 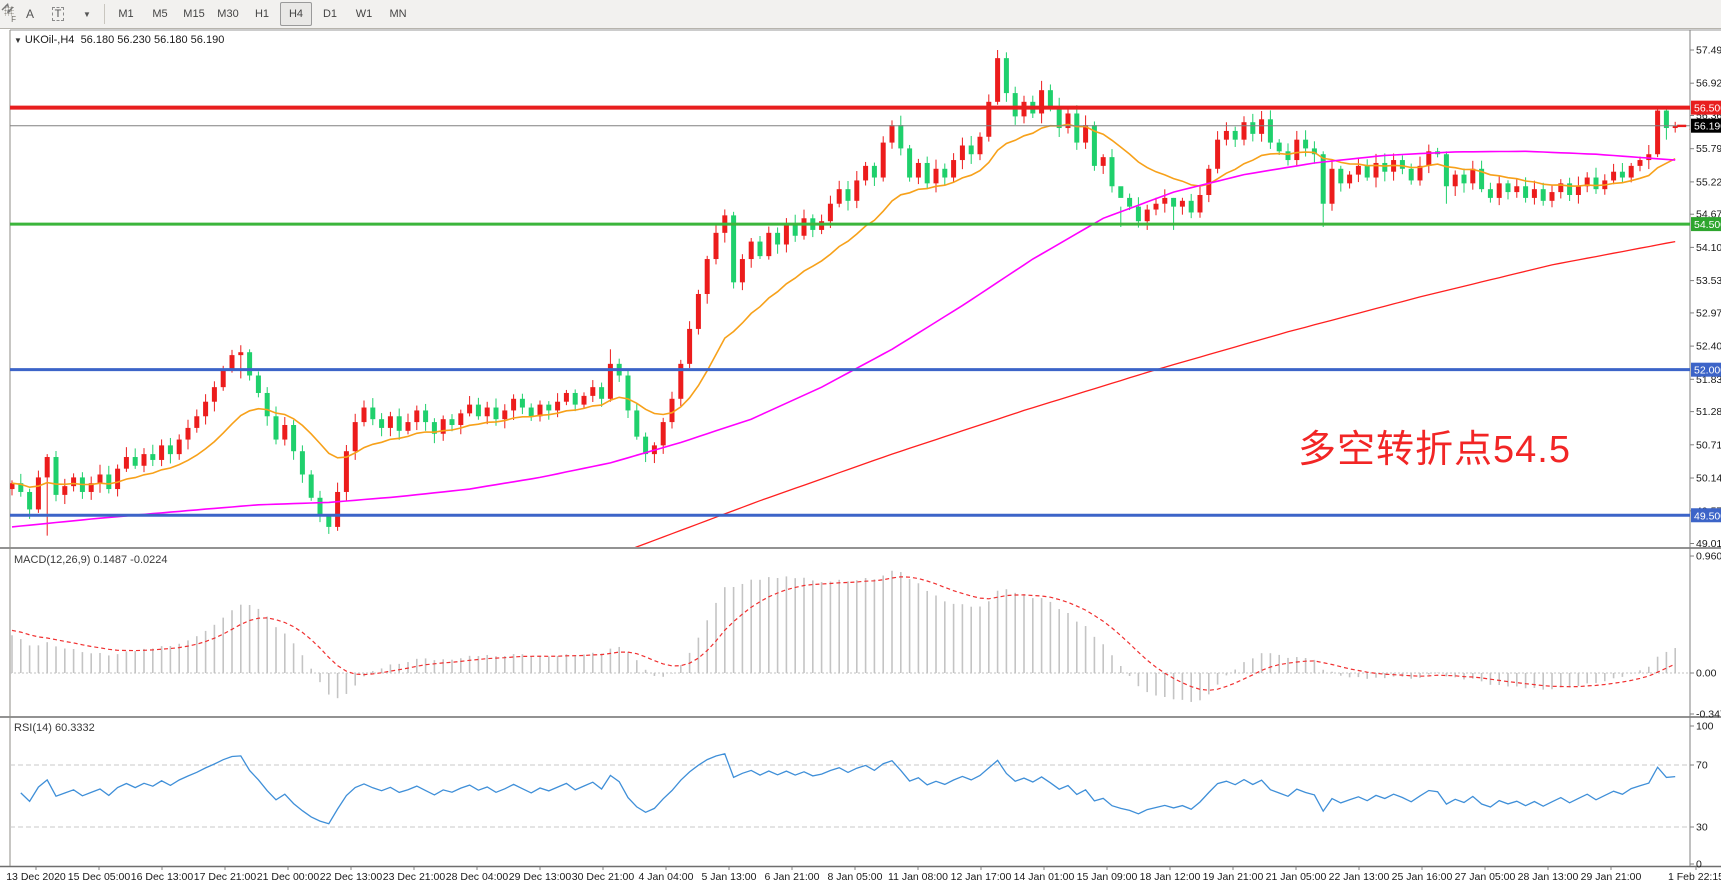 I want to click on cursor-arrow-button: A, so click(x=29, y=14).